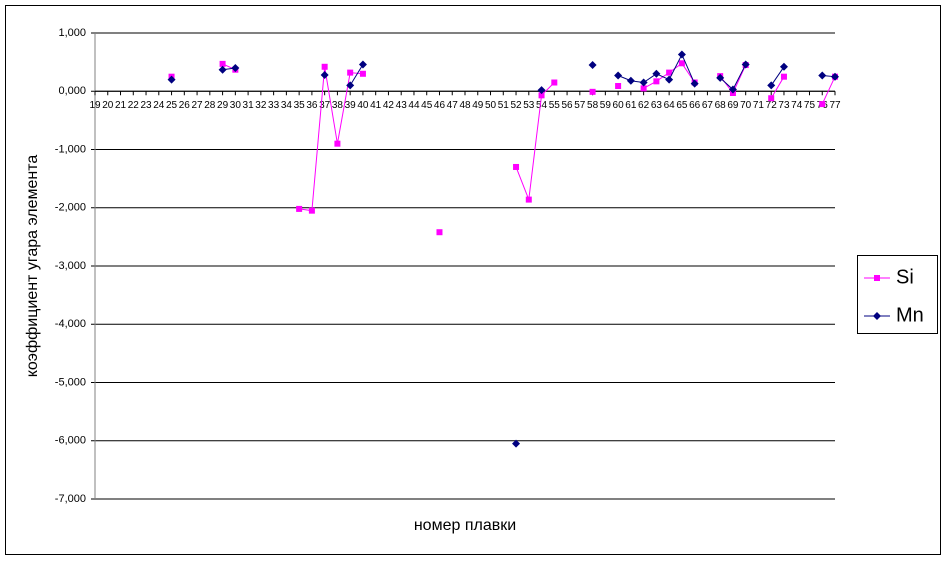 The width and height of the screenshot is (947, 561). What do you see at coordinates (644, 105) in the screenshot?
I see `x-tick-label: 62` at bounding box center [644, 105].